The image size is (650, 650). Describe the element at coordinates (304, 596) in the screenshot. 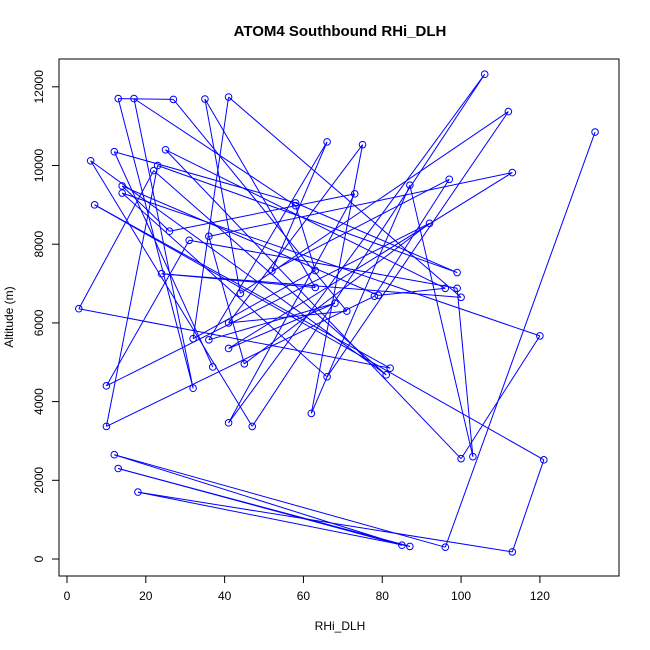

I see `x-tick-label: 60` at that location.